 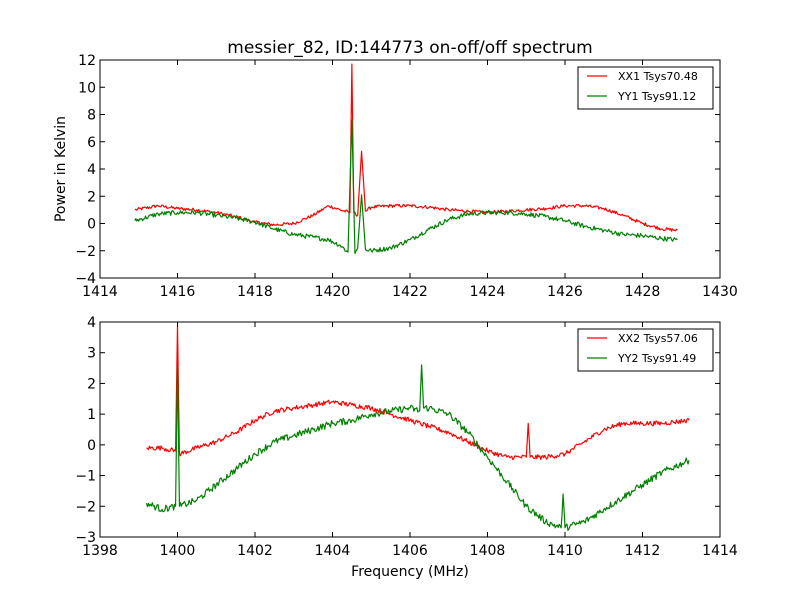 I want to click on legend-label-yy2: YY2 Tsys91.49, so click(x=656, y=358).